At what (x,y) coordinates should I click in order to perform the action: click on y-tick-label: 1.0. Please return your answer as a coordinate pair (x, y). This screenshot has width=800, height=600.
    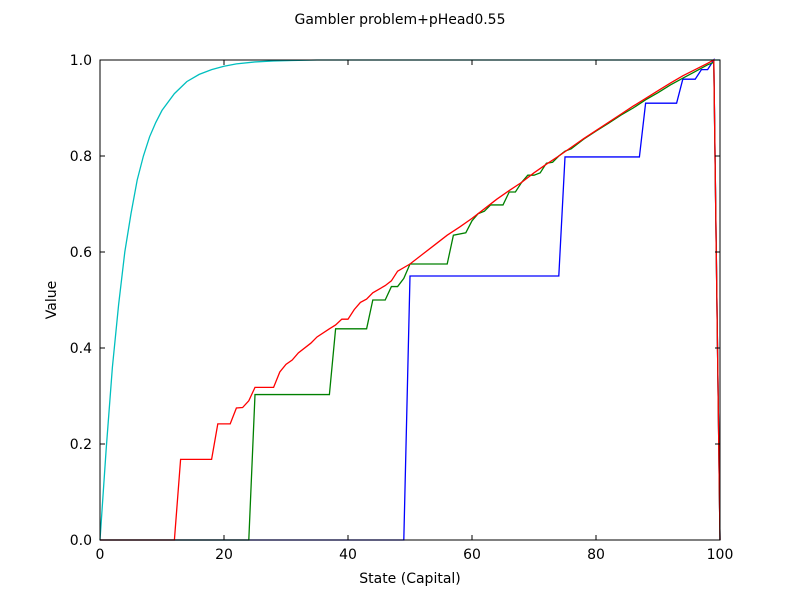
    Looking at the image, I should click on (81, 61).